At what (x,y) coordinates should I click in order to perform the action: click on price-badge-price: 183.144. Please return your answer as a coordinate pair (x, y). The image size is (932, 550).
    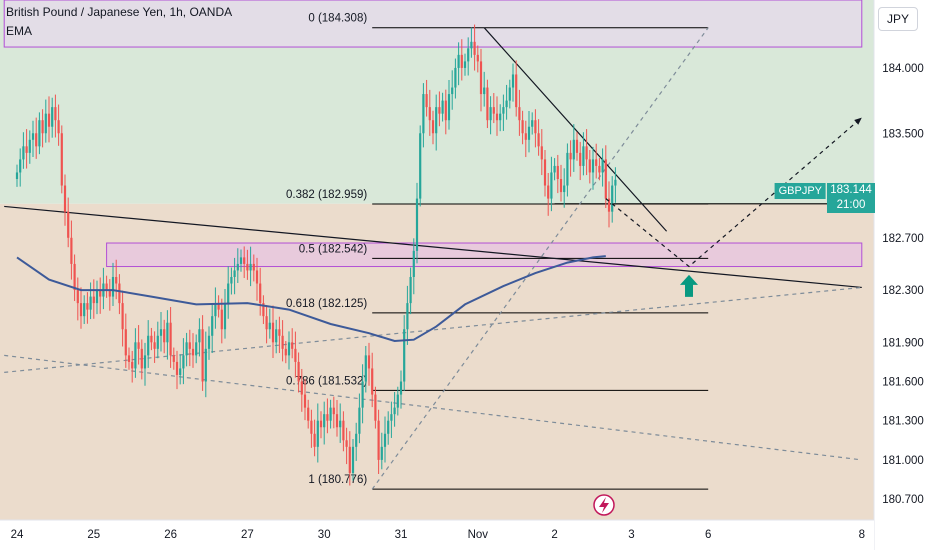
    Looking at the image, I should click on (851, 190).